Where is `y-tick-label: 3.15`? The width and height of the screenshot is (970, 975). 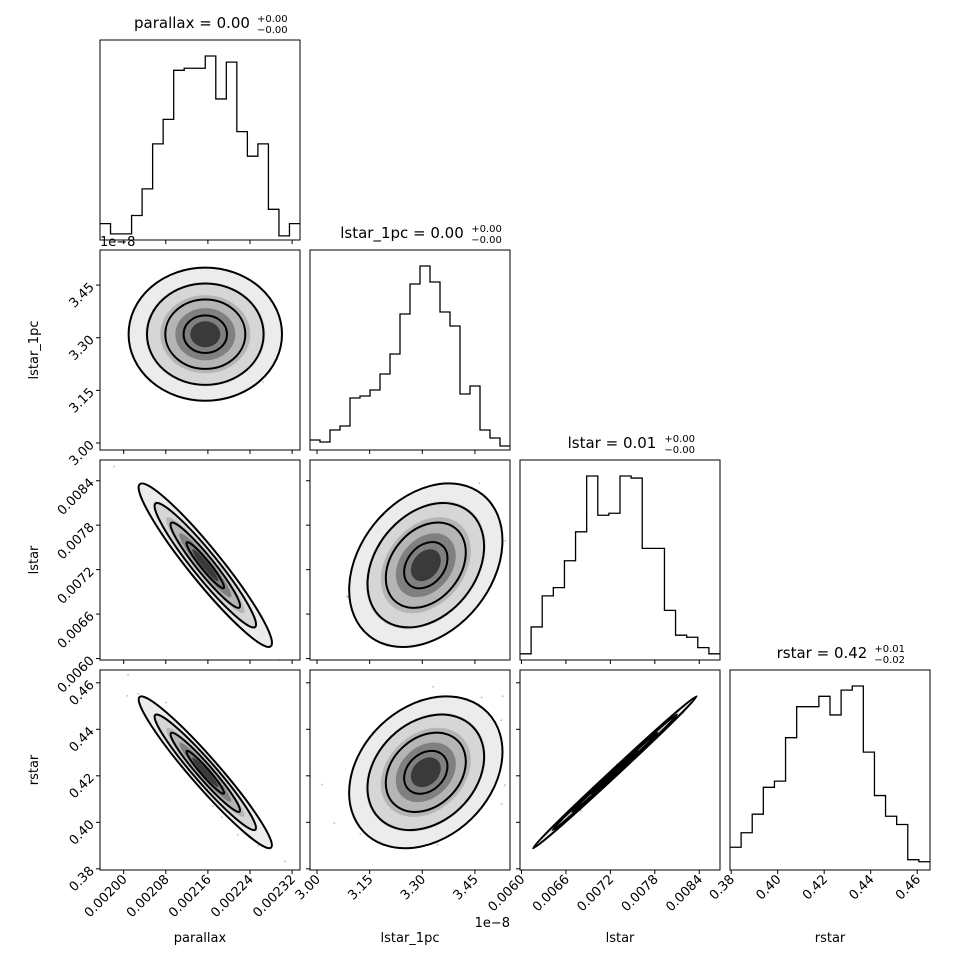 y-tick-label: 3.15 is located at coordinates (82, 400).